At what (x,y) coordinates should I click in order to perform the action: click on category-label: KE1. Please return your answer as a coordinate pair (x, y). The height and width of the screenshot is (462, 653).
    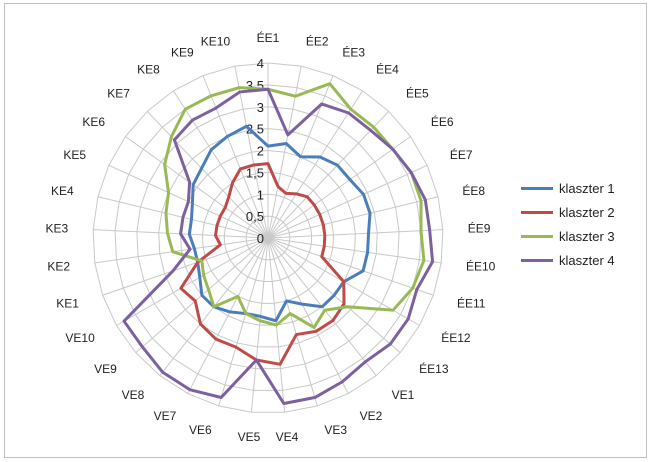
    Looking at the image, I should click on (67, 303).